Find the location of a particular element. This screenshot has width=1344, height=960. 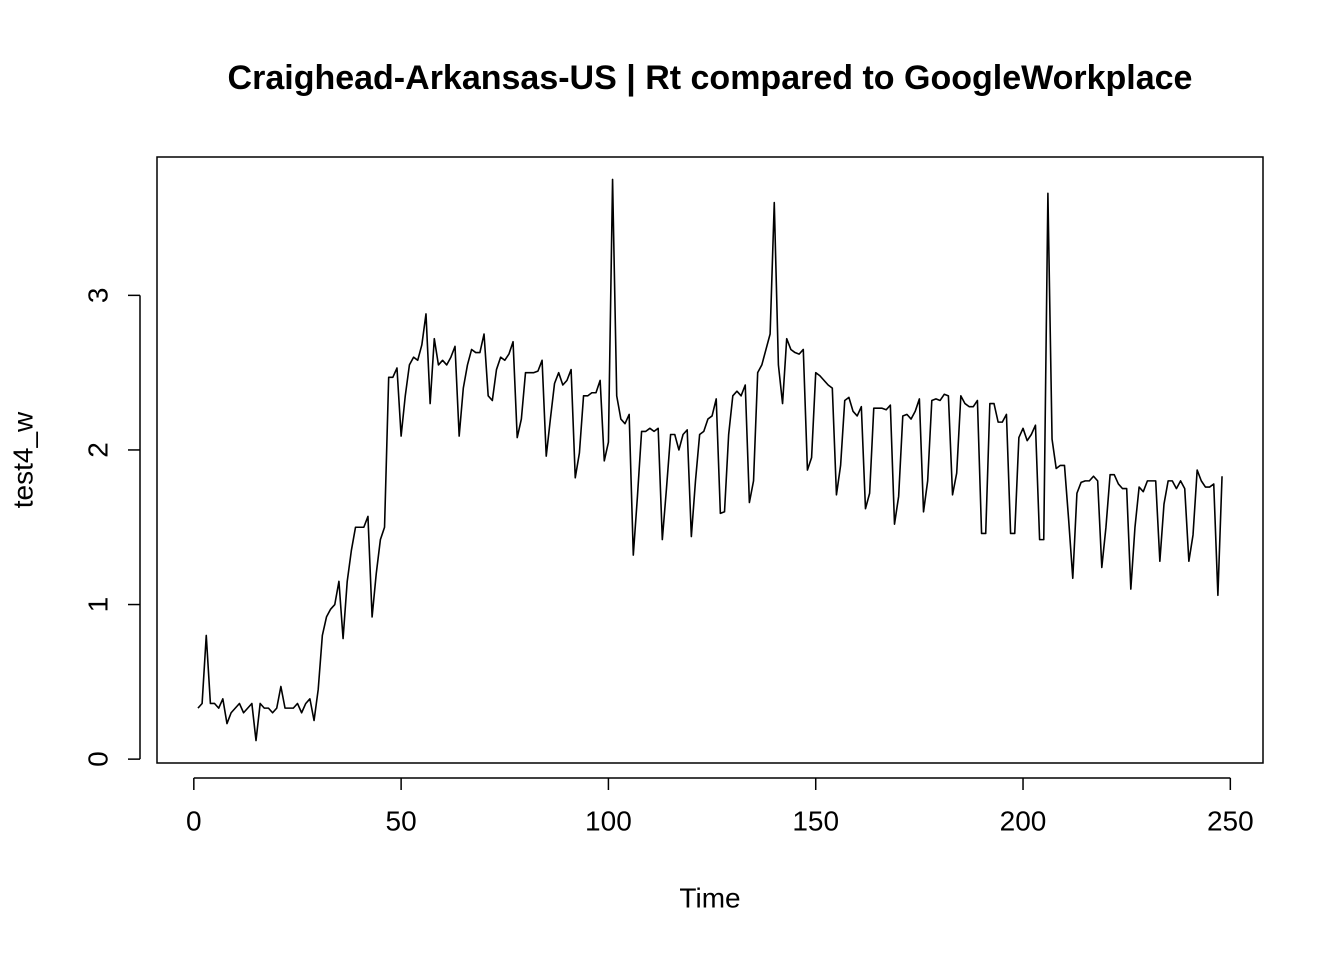

y-tick-label: 0 is located at coordinates (97, 759).